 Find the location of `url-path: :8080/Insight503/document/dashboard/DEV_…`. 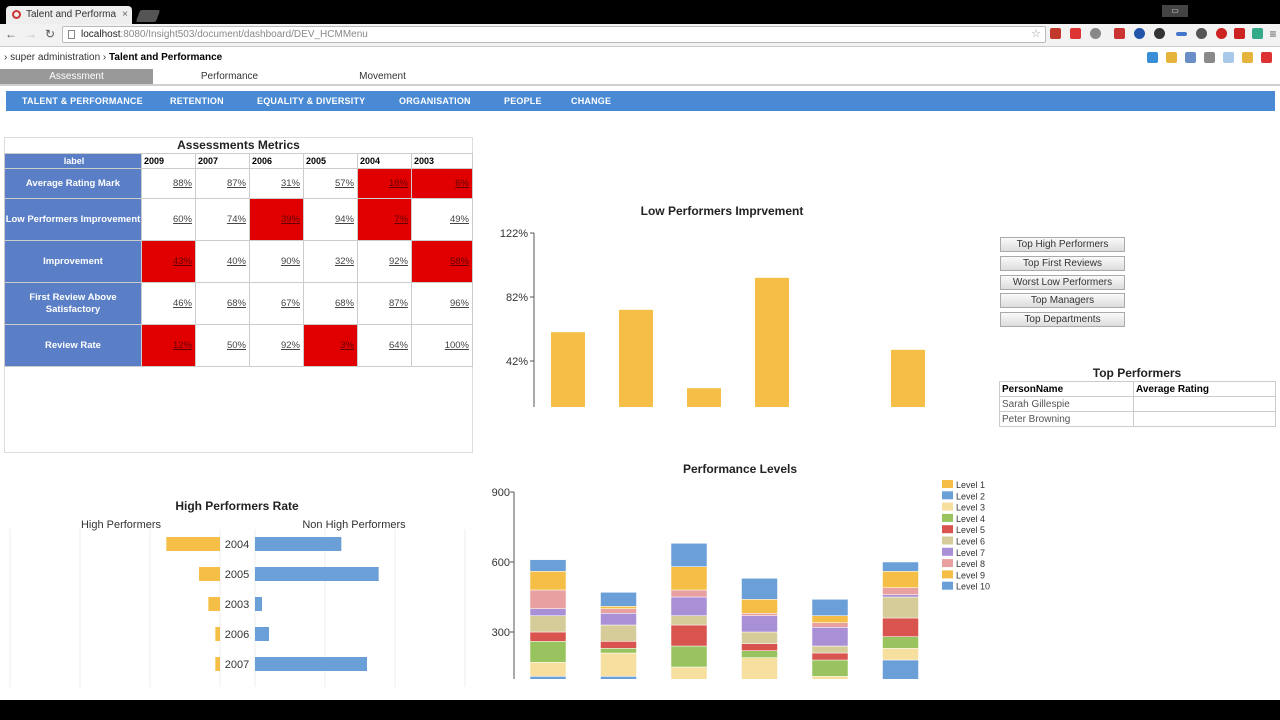

url-path: :8080/Insight503/document/dashboard/DEV_… is located at coordinates (244, 34).